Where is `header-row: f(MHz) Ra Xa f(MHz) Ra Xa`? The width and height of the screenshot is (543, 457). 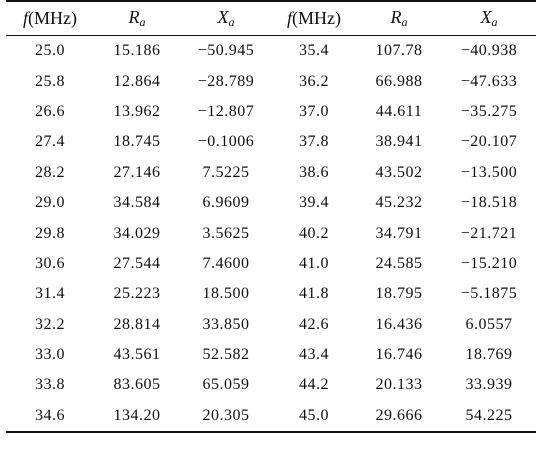 header-row: f(MHz) Ra Xa f(MHz) Ra Xa is located at coordinates (271, 18).